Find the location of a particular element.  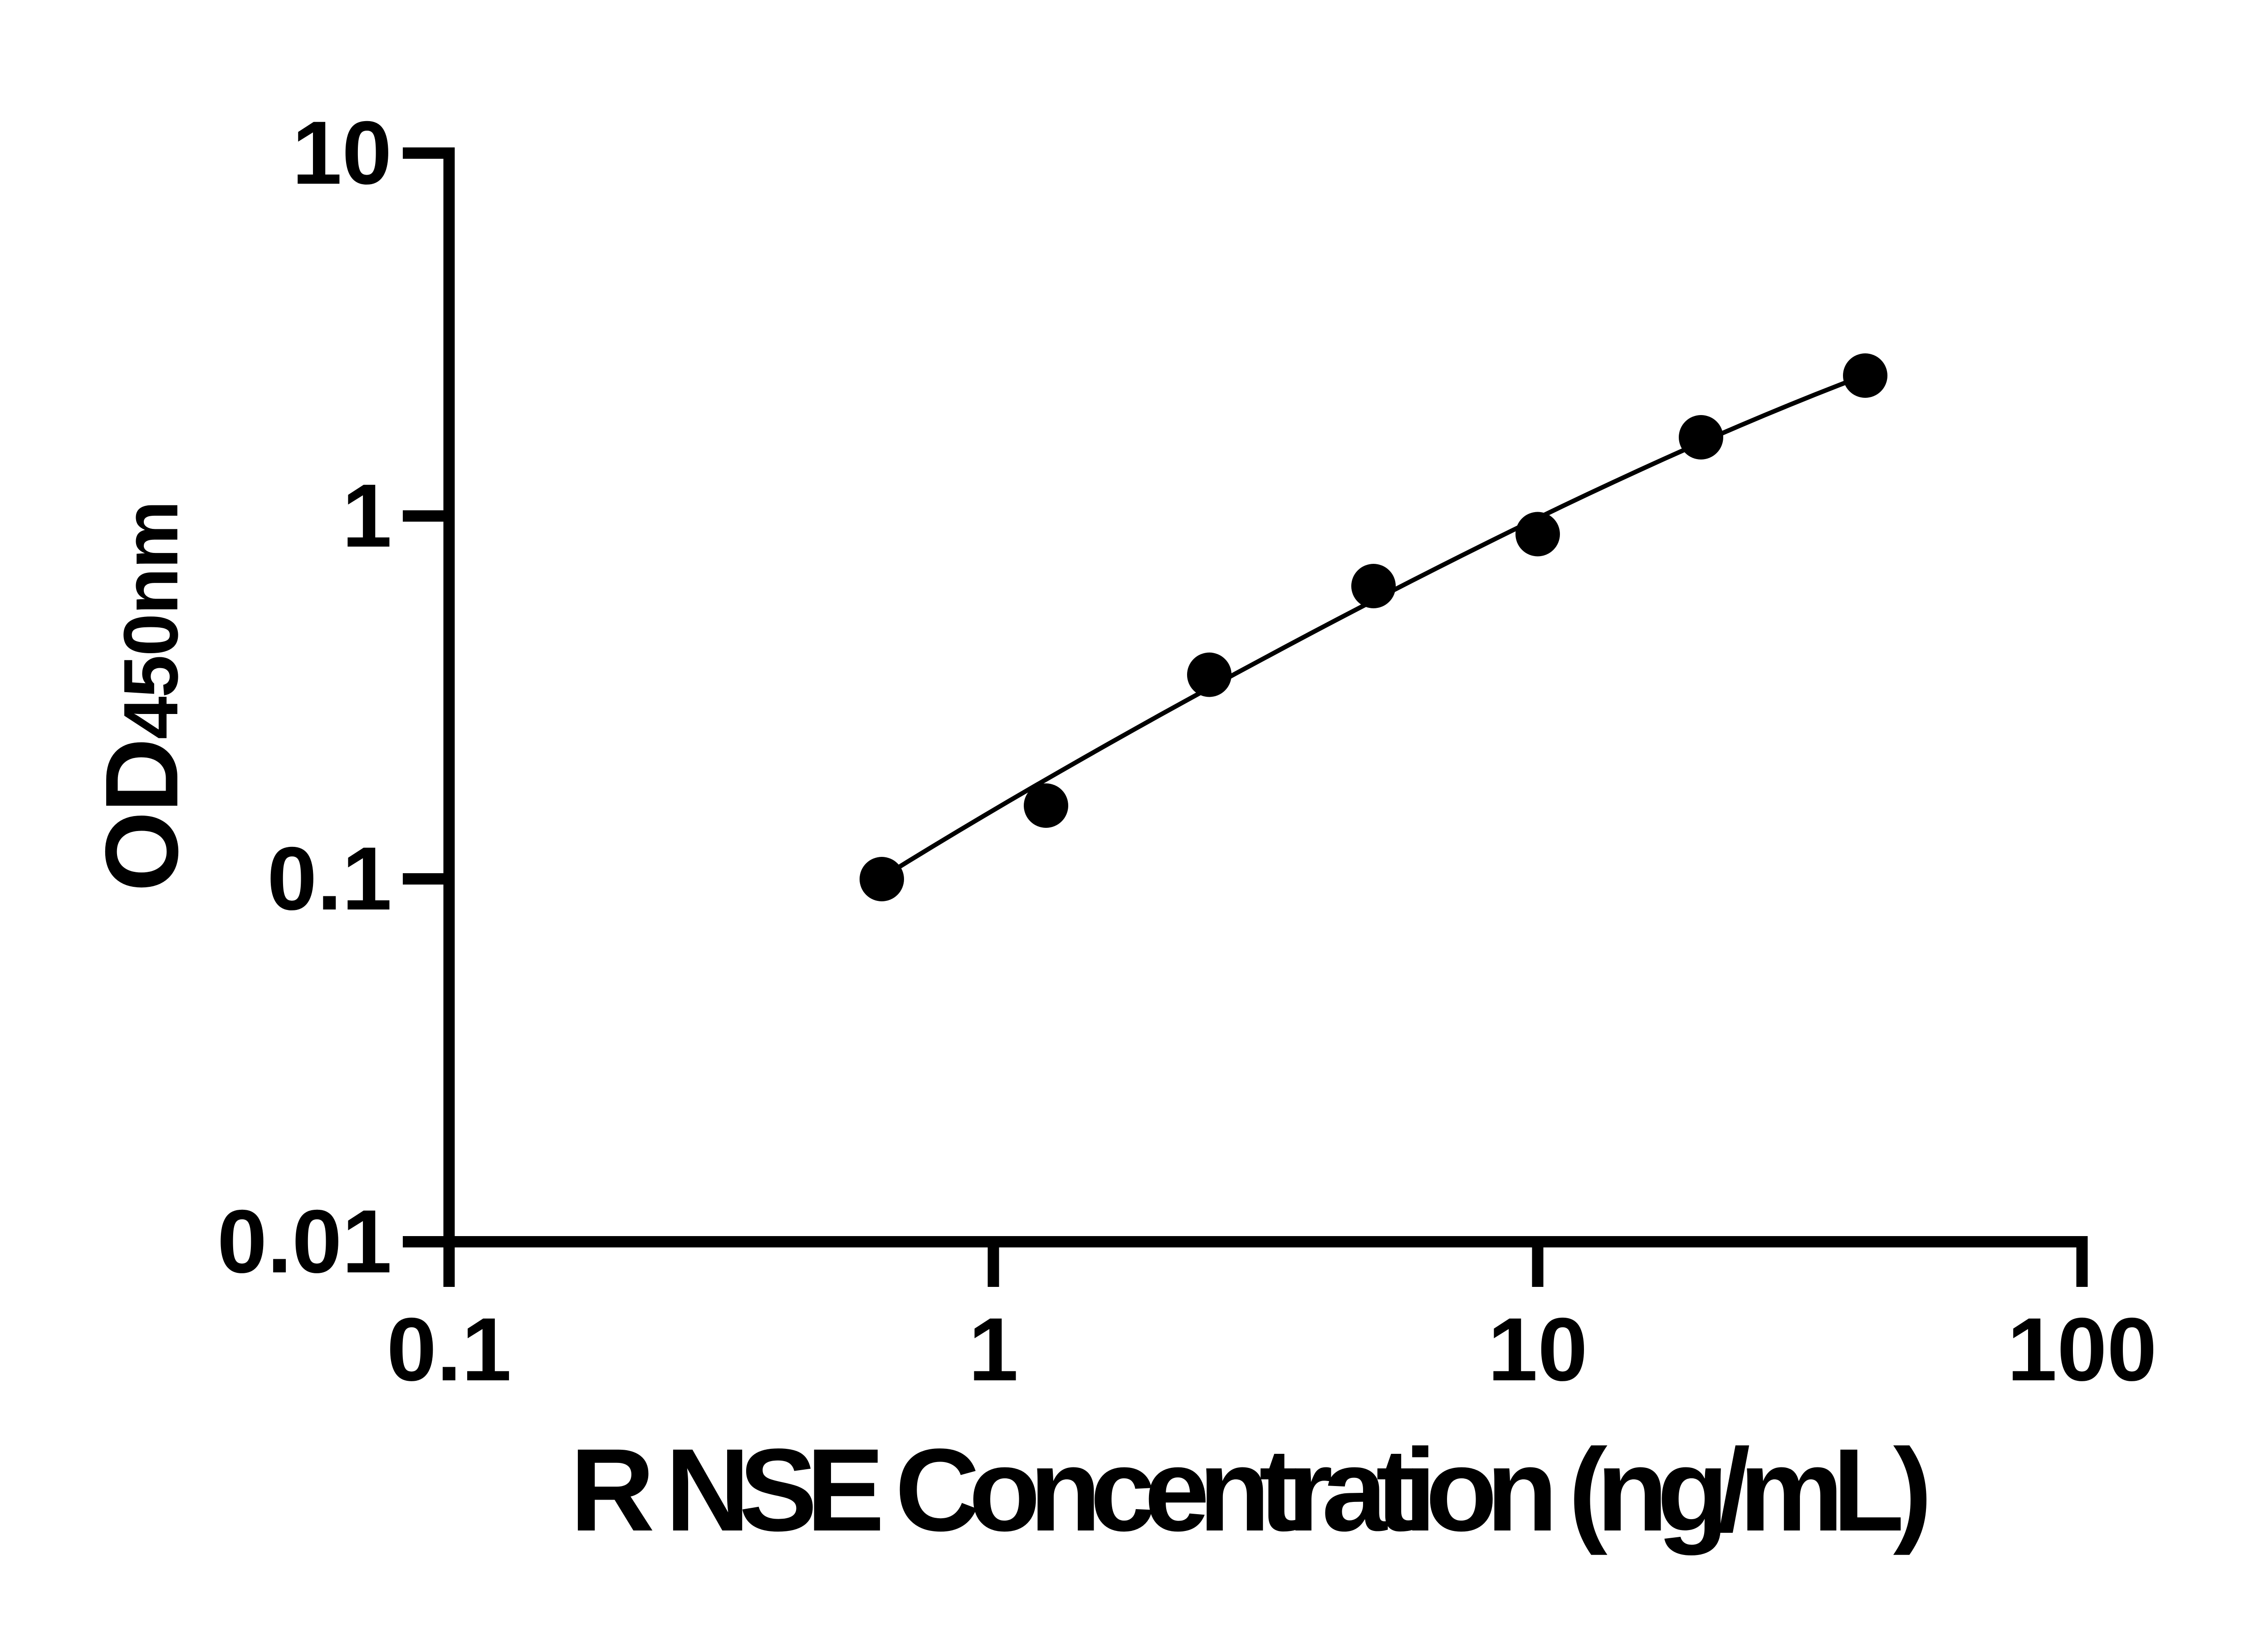

svg-text: 0.01 is located at coordinates (304, 1241).